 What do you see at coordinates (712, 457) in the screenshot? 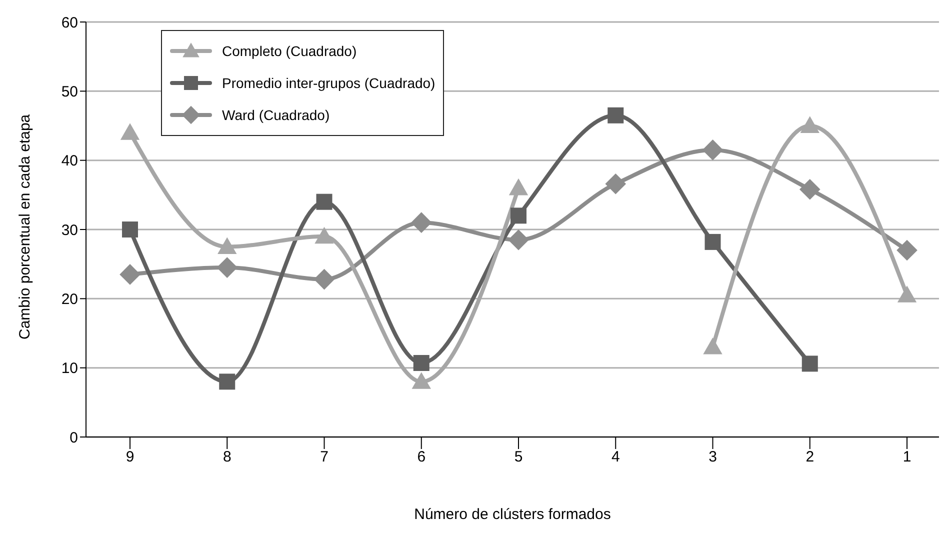
I see `x-tick-label: 3` at bounding box center [712, 457].